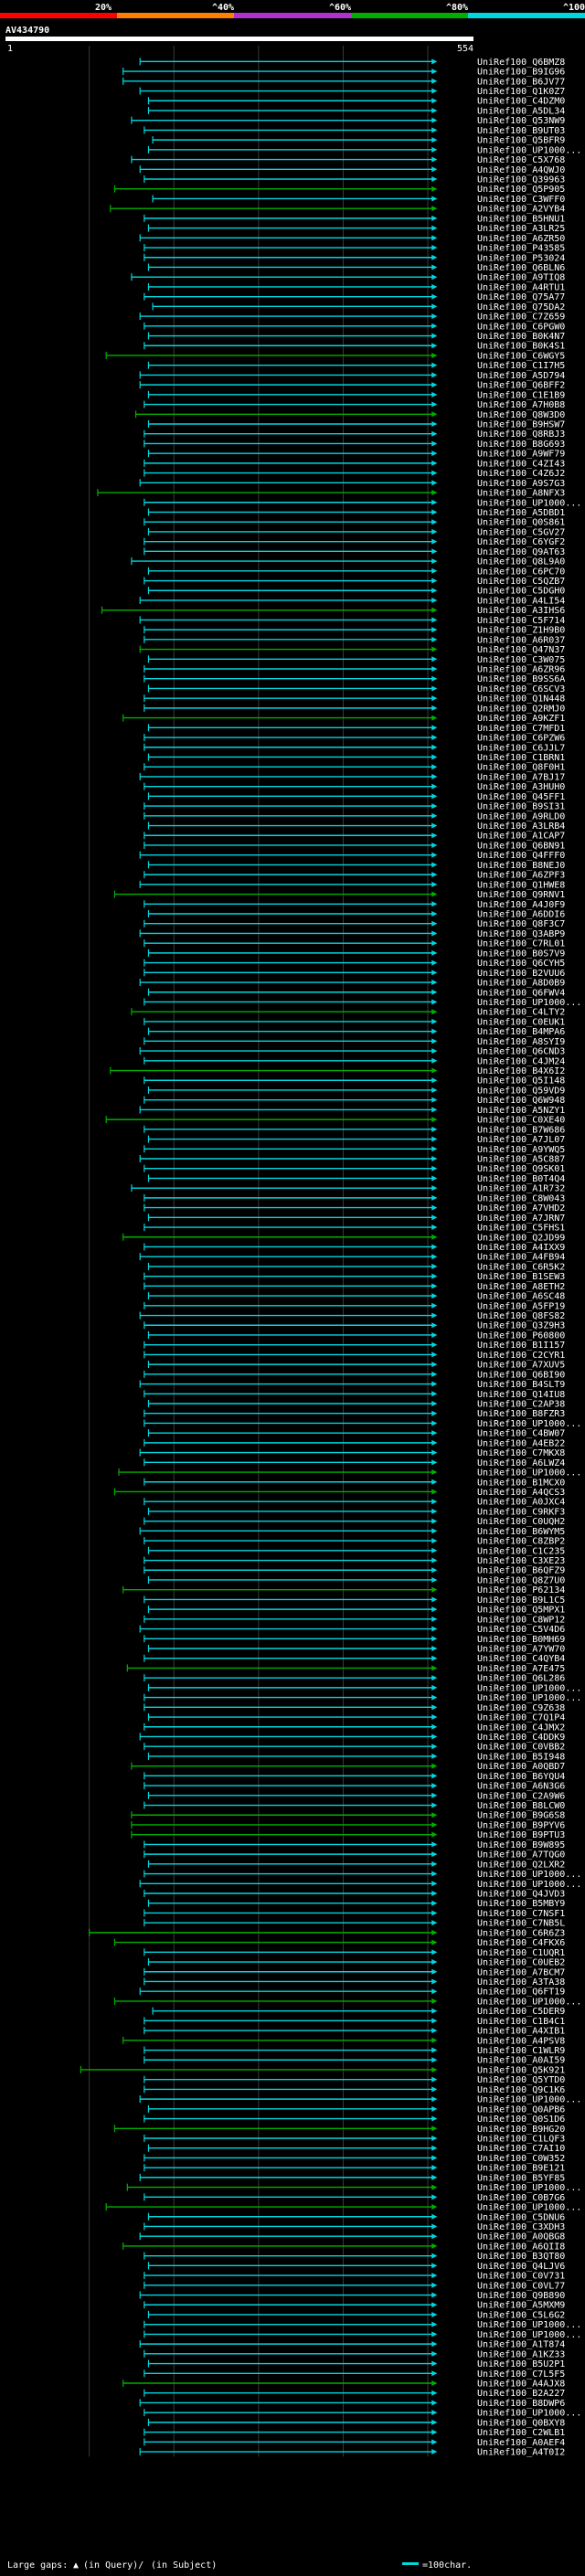  Describe the element at coordinates (355, 1728) in the screenshot. I see `hit-row: UniRef100_C4JMX2` at that location.